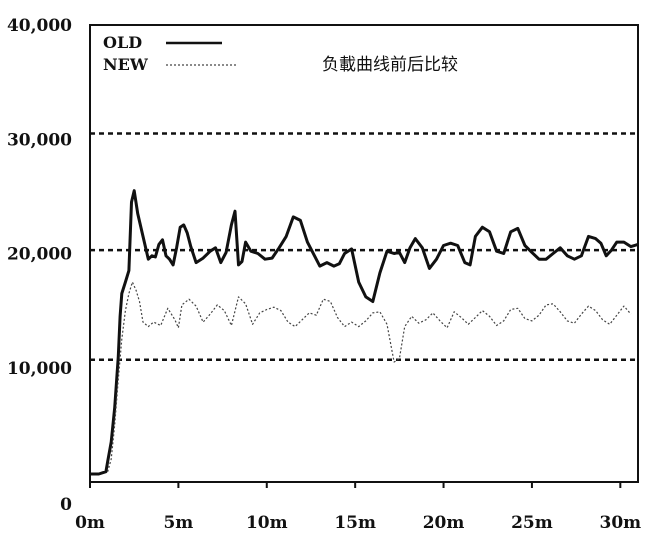 The width and height of the screenshot is (649, 538). What do you see at coordinates (39, 369) in the screenshot?
I see `y-tick-label: 10,000` at bounding box center [39, 369].